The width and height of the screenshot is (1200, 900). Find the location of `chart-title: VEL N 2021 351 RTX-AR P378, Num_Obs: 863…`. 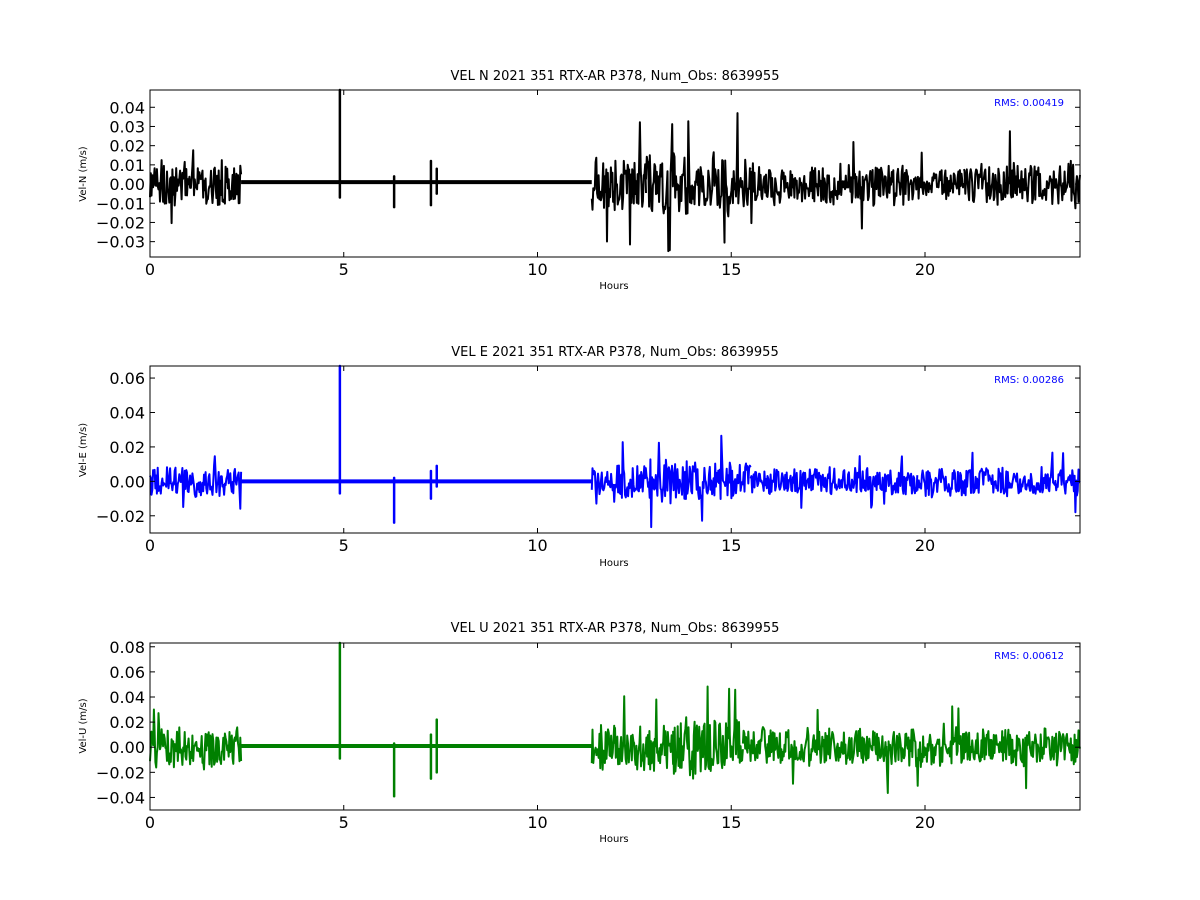

chart-title: VEL N 2021 351 RTX-AR P378, Num_Obs: 863… is located at coordinates (615, 76).